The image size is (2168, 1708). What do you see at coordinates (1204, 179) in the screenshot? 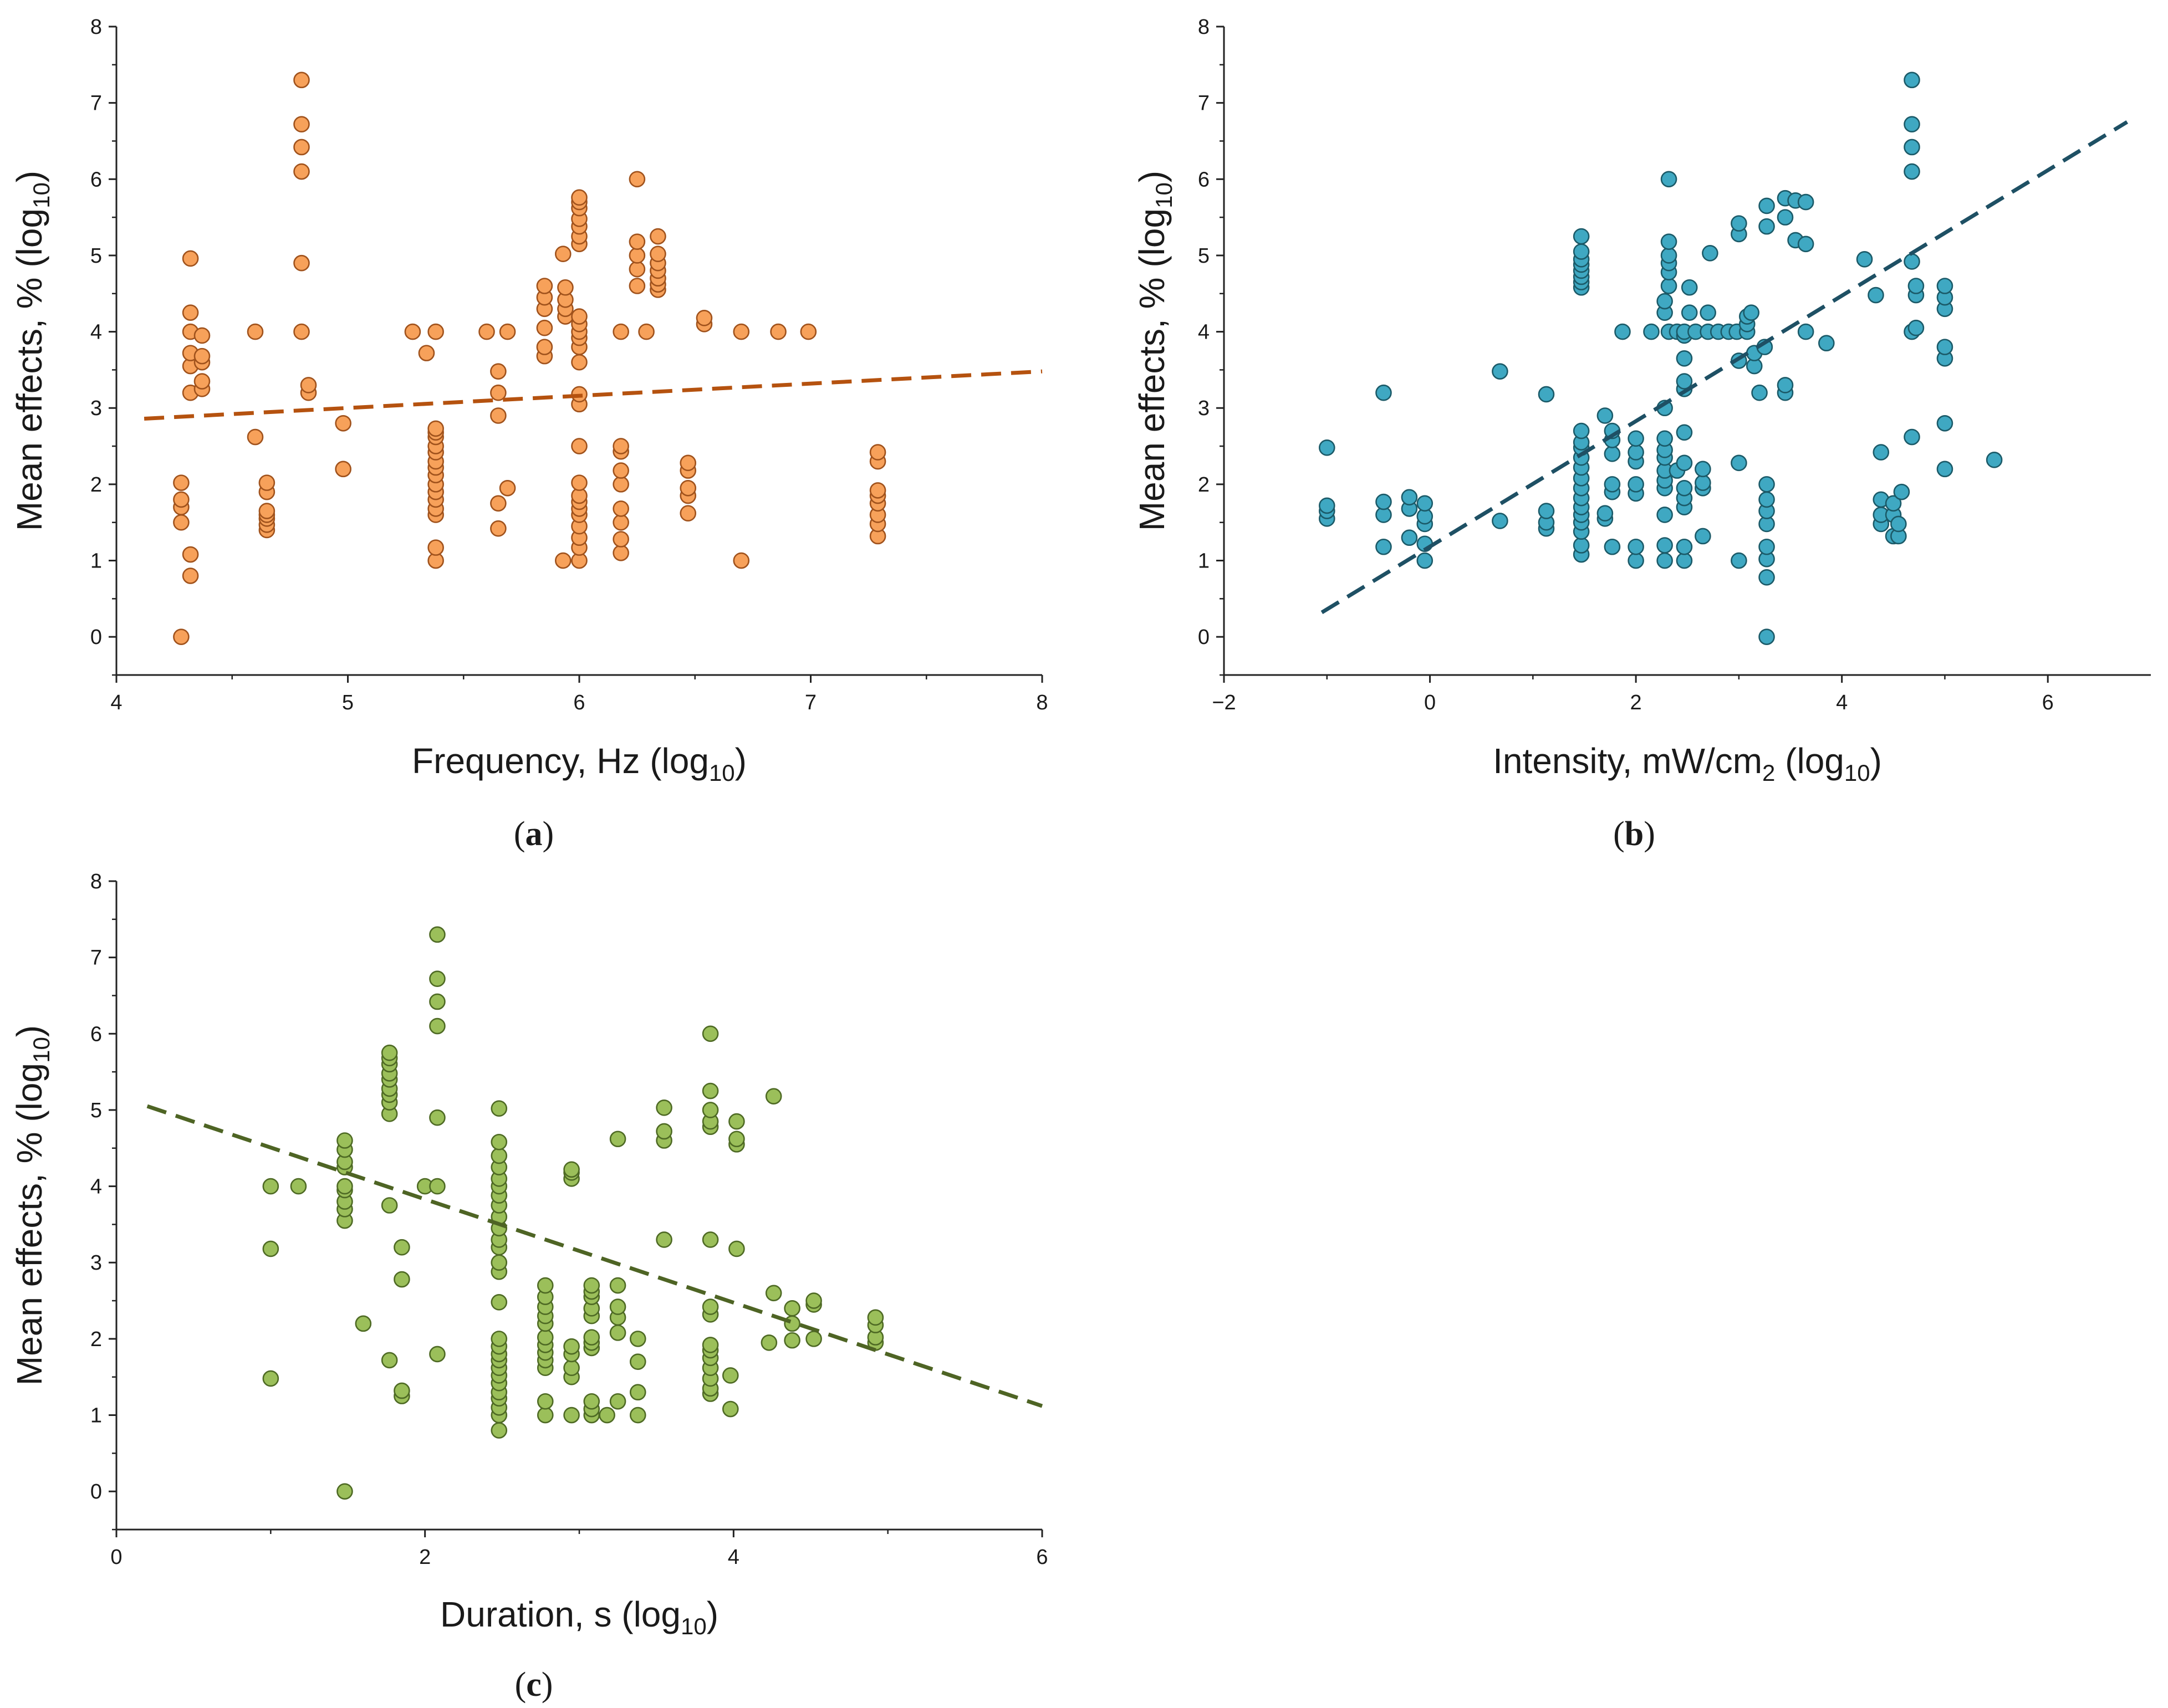
I see `b-y-tick-label: 6` at bounding box center [1204, 179].